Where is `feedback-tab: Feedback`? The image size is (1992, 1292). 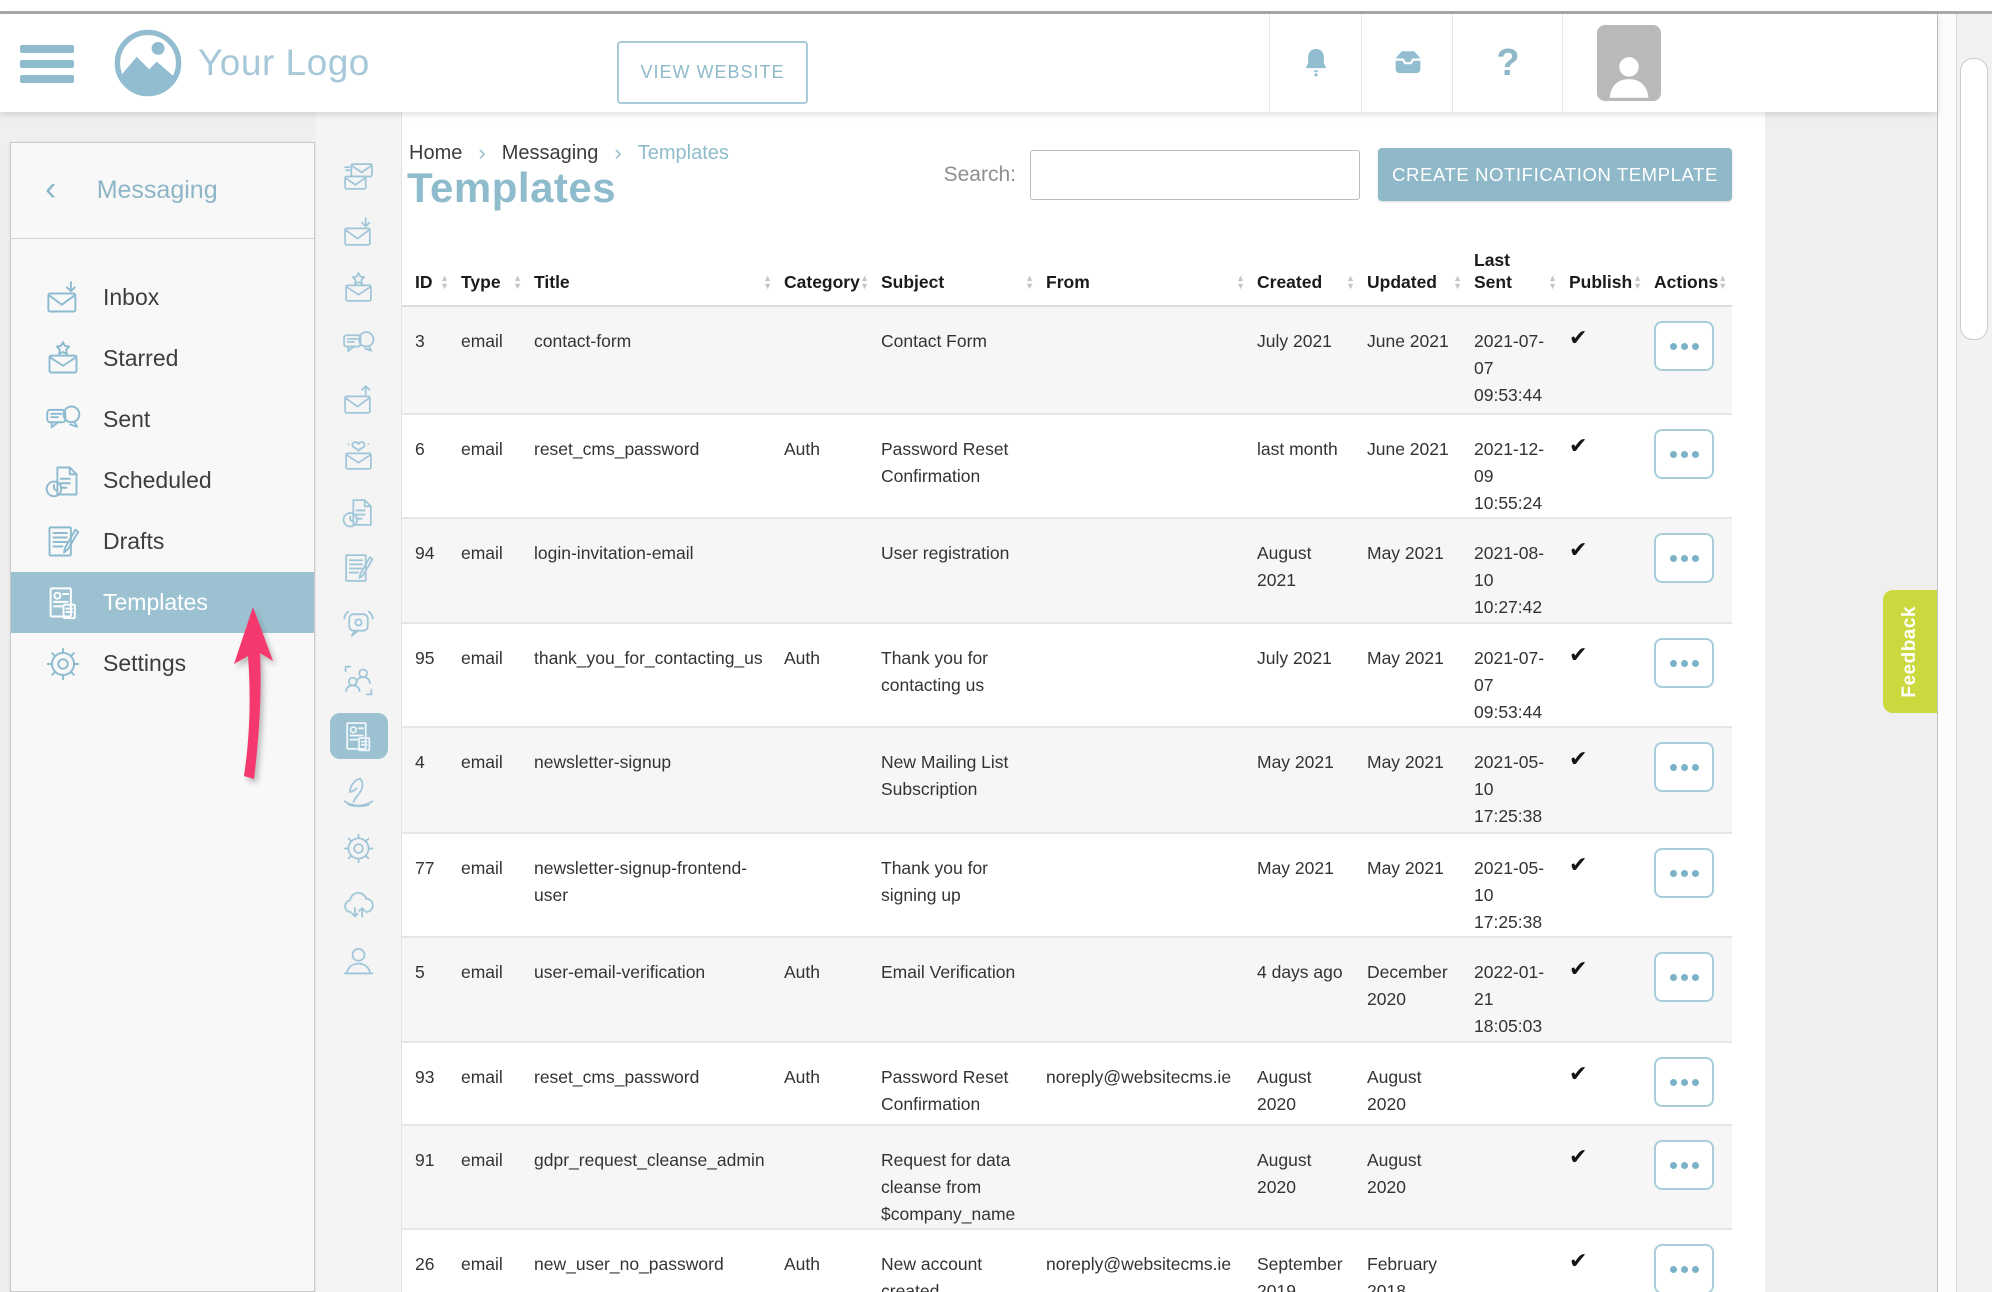
feedback-tab: Feedback is located at coordinates (1910, 651).